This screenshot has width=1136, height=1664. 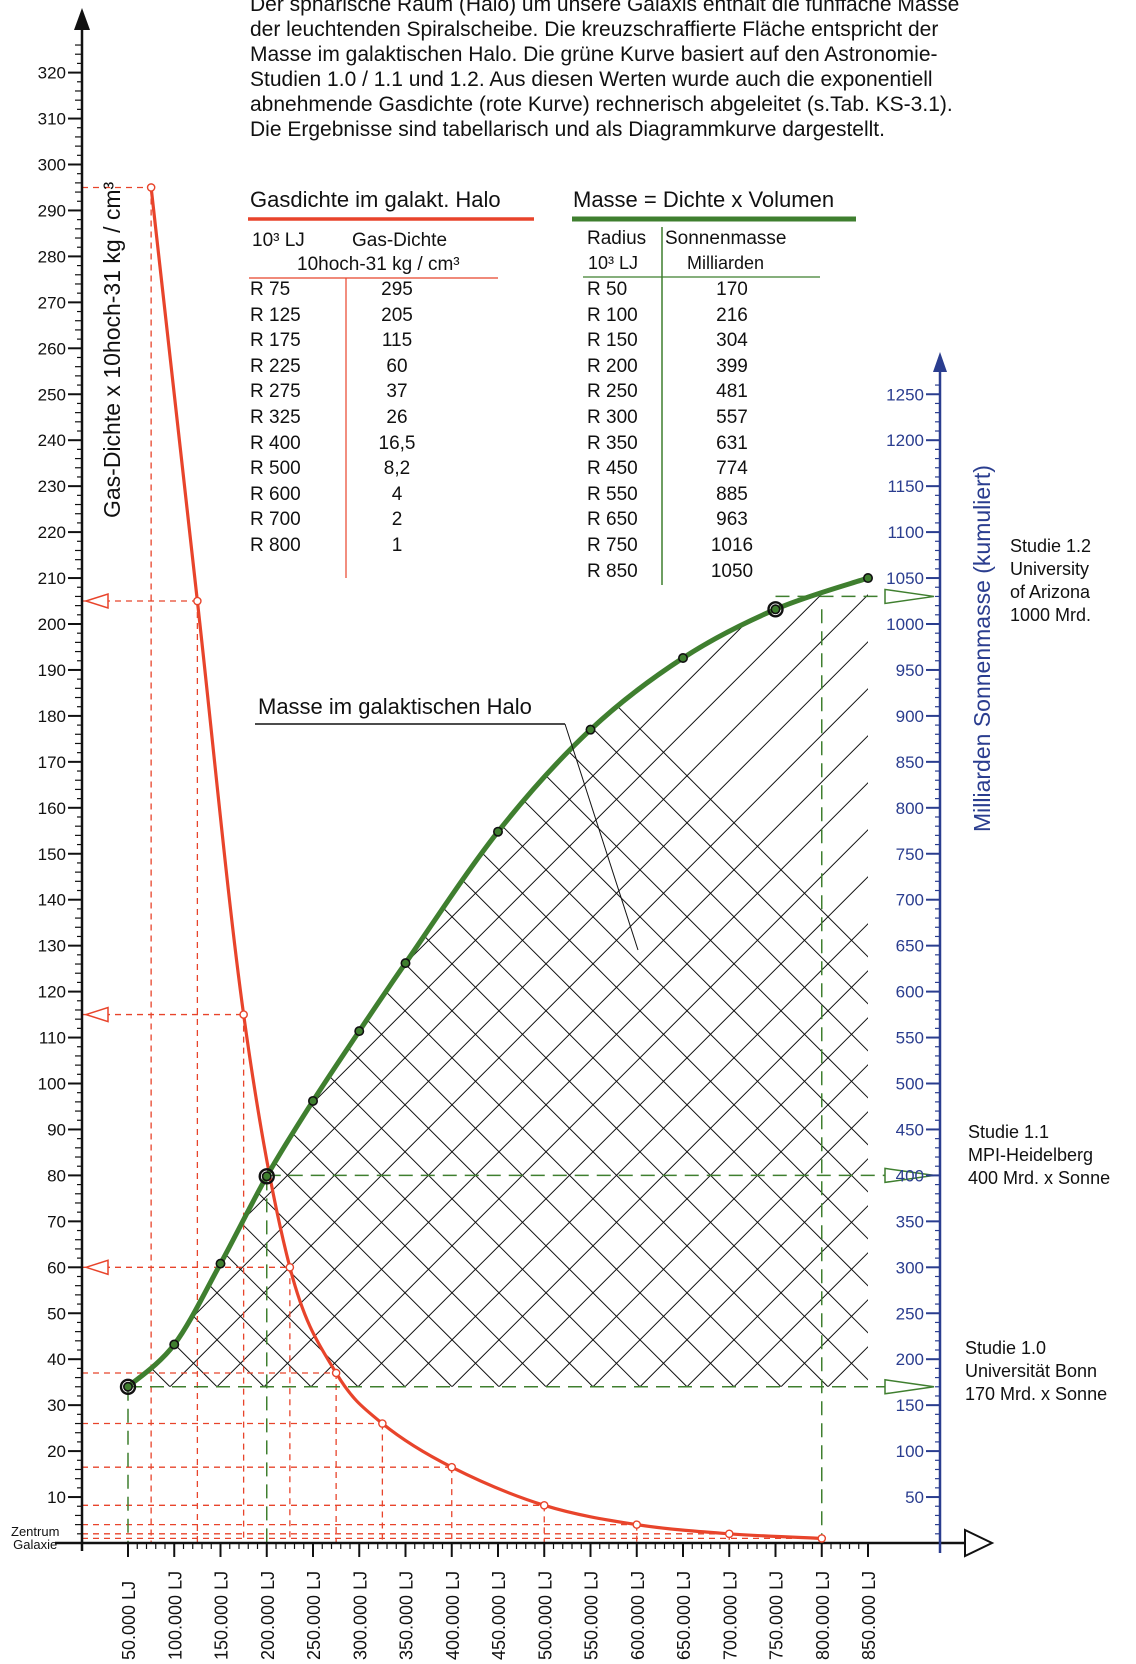 What do you see at coordinates (395, 706) in the screenshot?
I see `halo-label: Masse im galaktischen Halo` at bounding box center [395, 706].